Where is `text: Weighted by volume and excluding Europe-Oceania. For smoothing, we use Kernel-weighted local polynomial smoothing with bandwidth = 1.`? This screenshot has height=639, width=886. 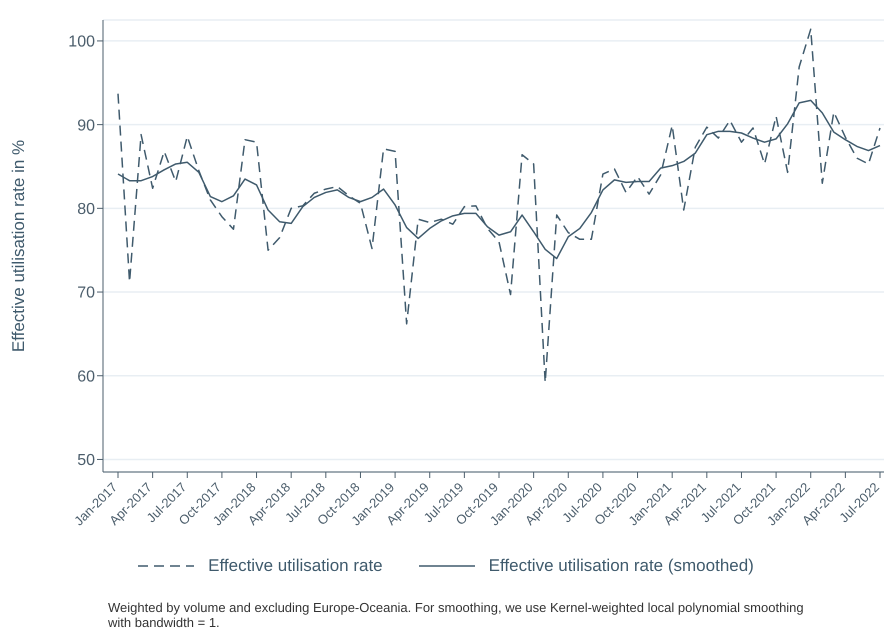 text: Weighted by volume and excluding Europe-Oceania. For smoothing, we use Kernel-weighted local polynomial smoothing with bandwidth = 1. is located at coordinates (456, 615).